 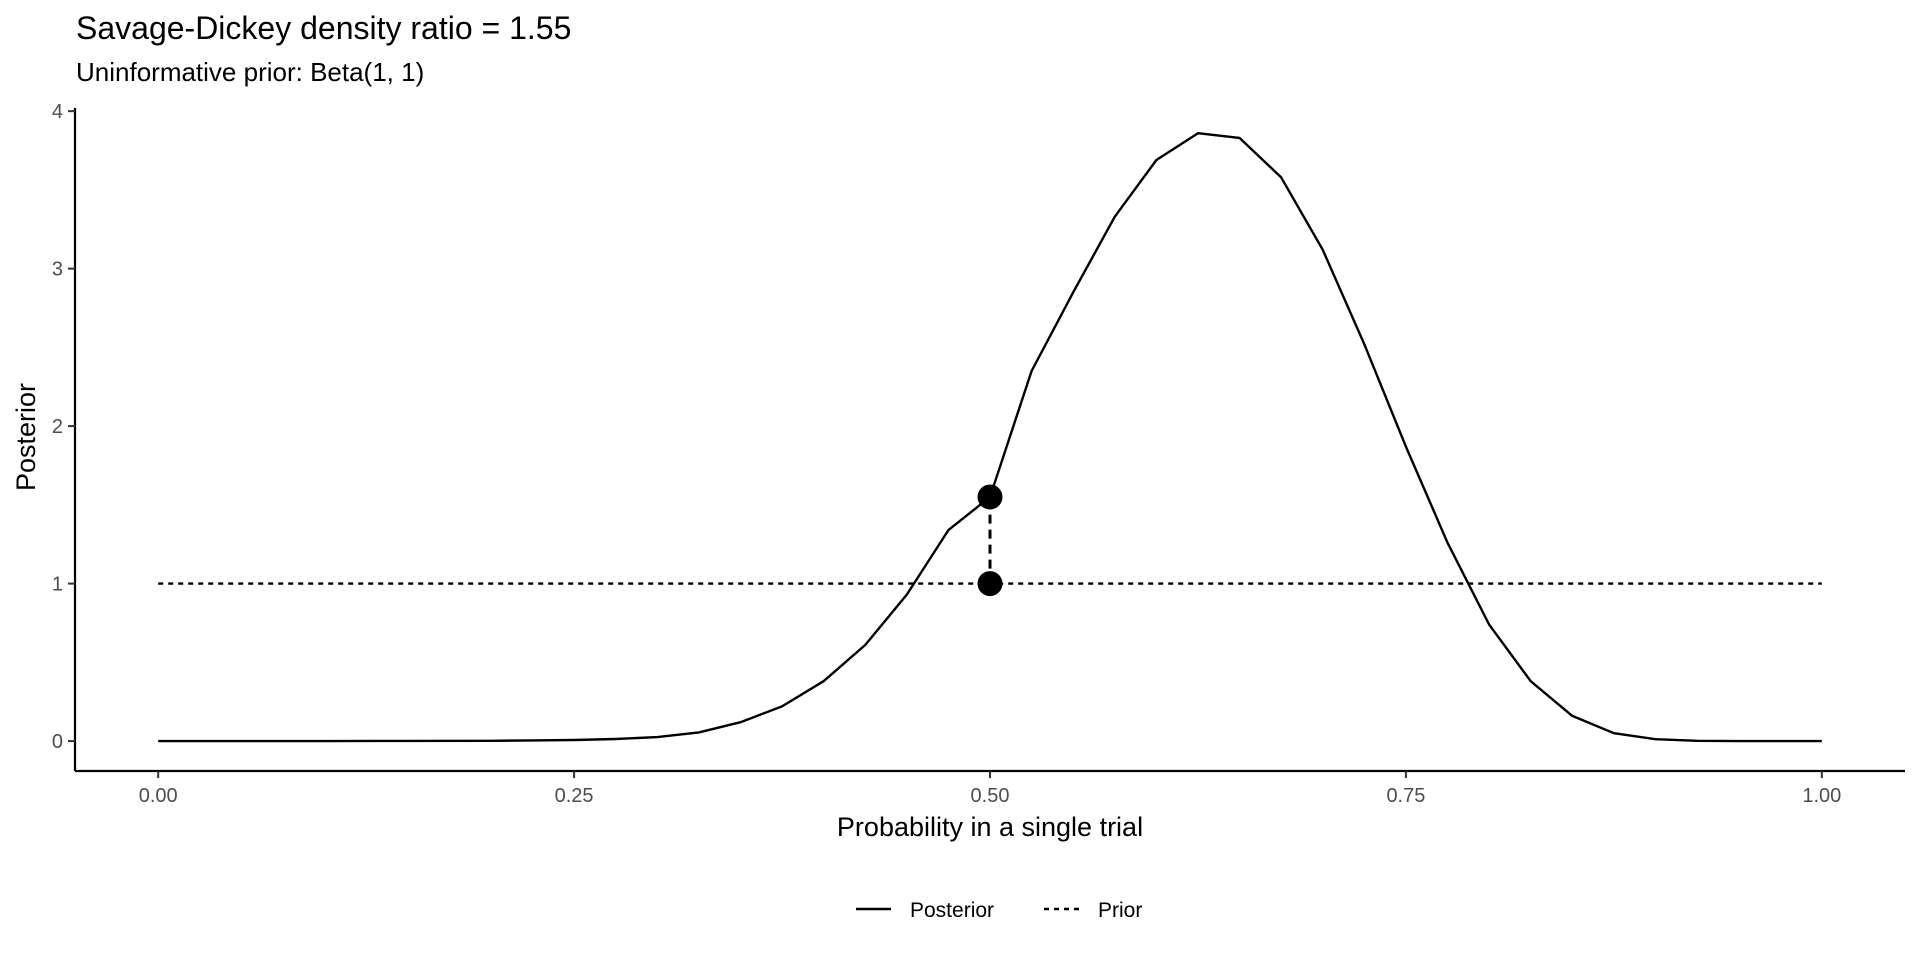 What do you see at coordinates (990, 796) in the screenshot?
I see `x-tick-label: 0.50` at bounding box center [990, 796].